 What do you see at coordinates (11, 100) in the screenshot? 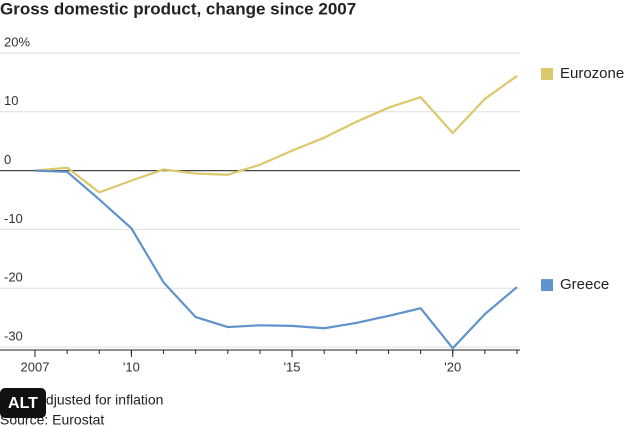
I see `y-tick-label: 10` at bounding box center [11, 100].